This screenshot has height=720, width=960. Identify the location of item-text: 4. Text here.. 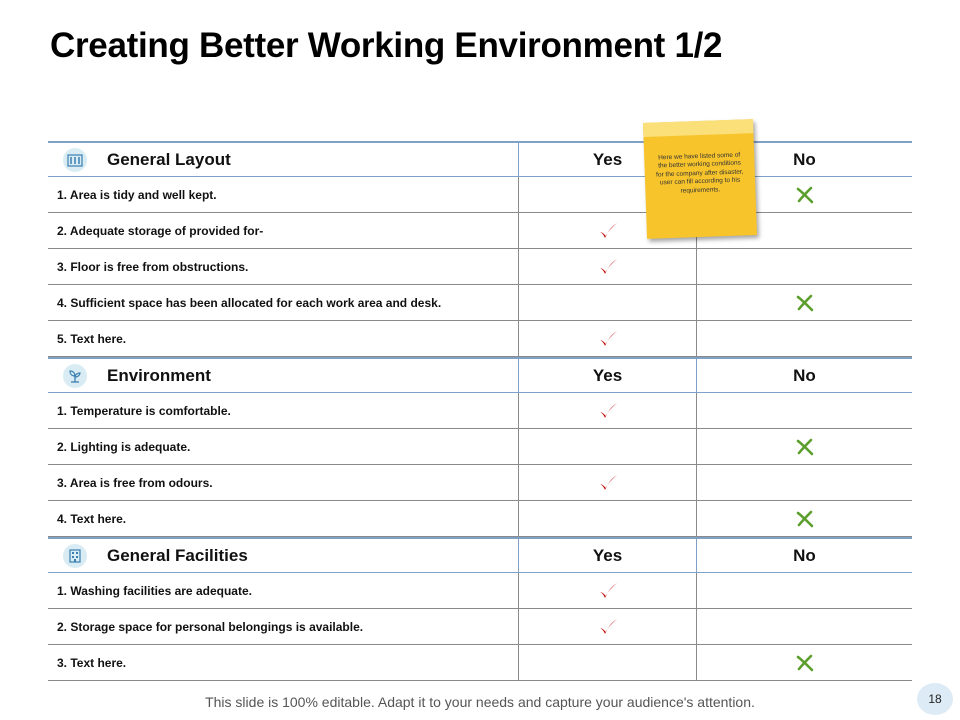
(92, 518).